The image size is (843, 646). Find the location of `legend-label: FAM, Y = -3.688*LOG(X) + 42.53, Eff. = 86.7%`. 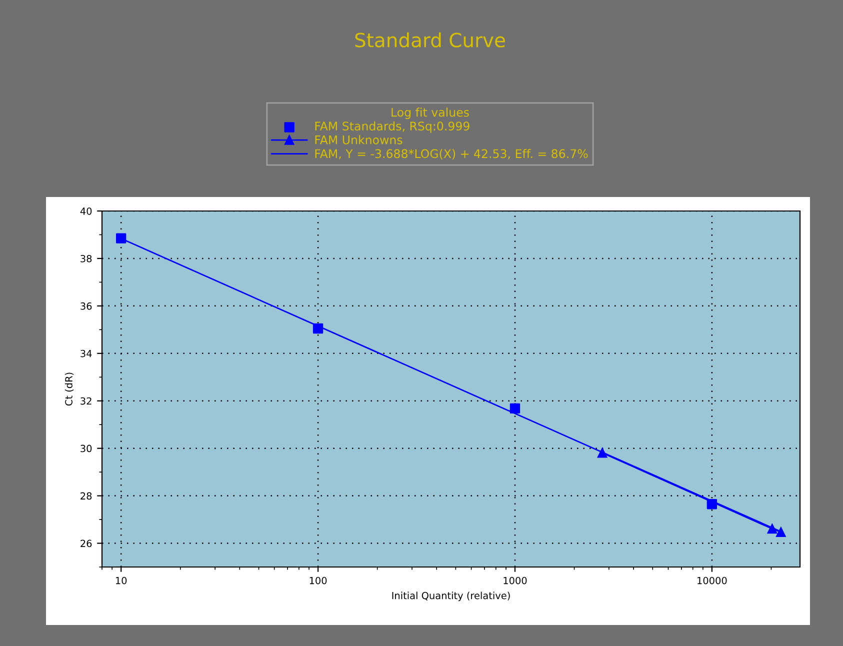

legend-label: FAM, Y = -3.688*LOG(X) + 42.53, Eff. = 86.7% is located at coordinates (451, 154).